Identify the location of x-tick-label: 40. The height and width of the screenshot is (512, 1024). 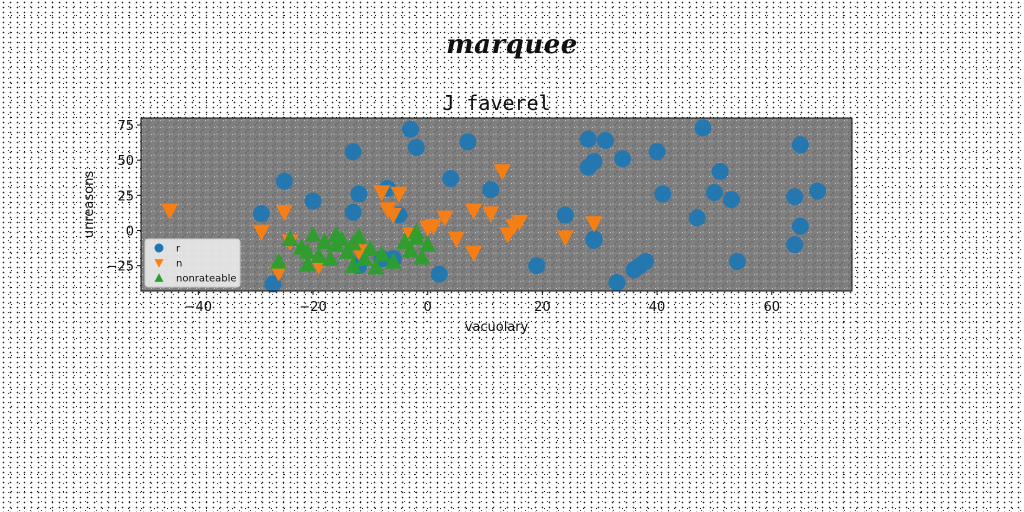
(657, 307).